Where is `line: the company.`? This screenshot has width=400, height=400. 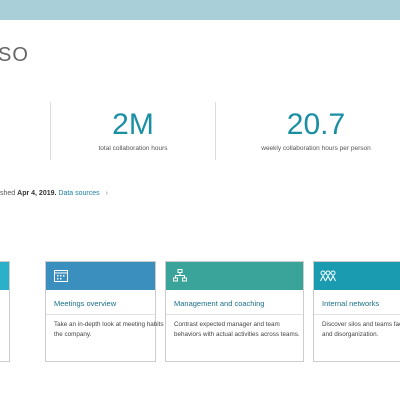
line: the company. is located at coordinates (73, 334).